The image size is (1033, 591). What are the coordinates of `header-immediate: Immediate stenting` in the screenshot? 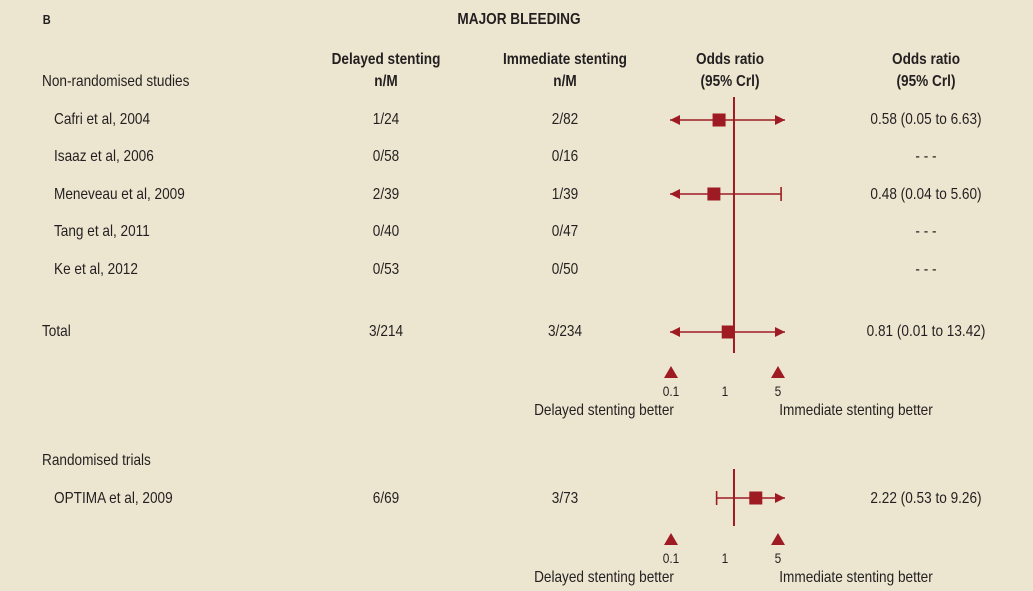 It's located at (565, 59).